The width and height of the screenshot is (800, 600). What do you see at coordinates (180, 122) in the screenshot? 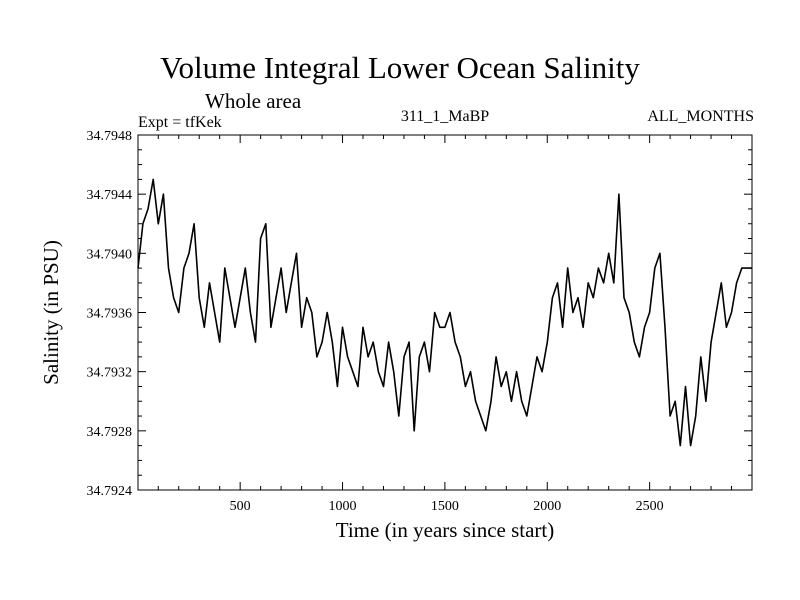
I see `experiment-label: Expt = tfKek` at bounding box center [180, 122].